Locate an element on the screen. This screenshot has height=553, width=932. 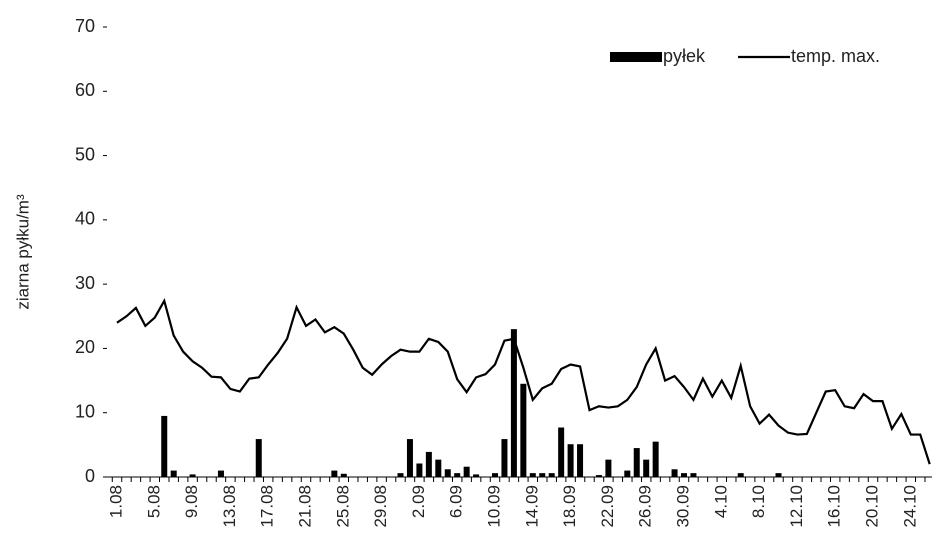
x-tick-label: 22.09 is located at coordinates (607, 506).